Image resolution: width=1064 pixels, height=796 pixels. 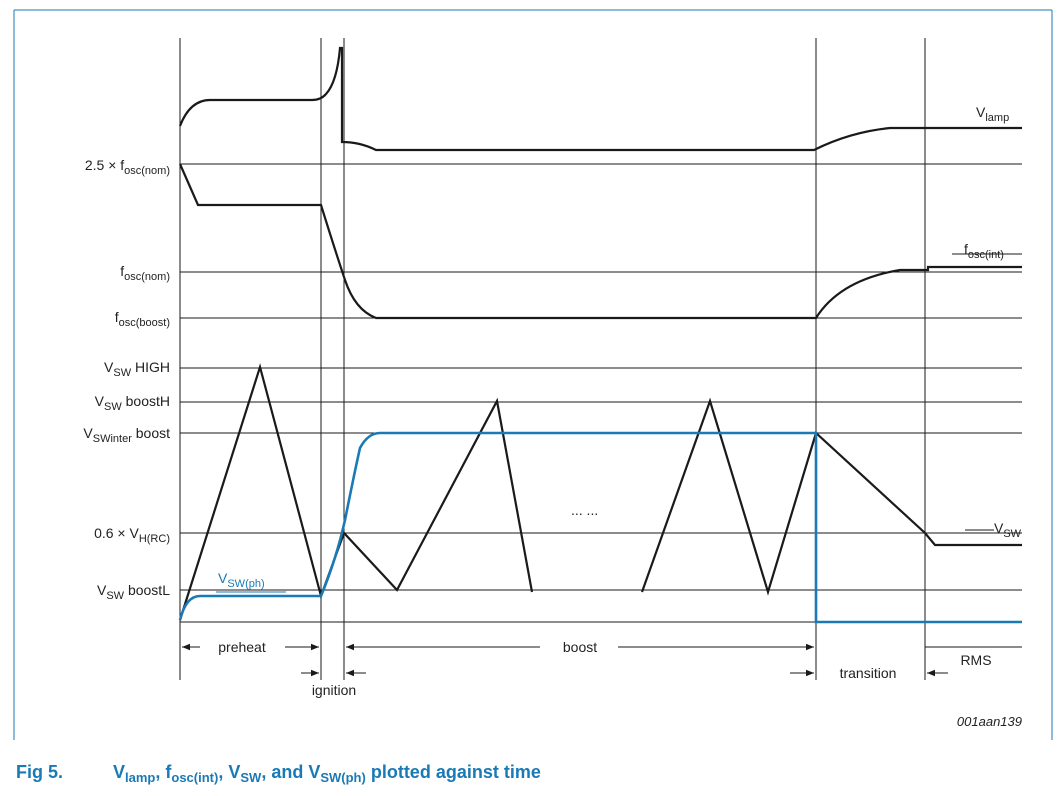 I want to click on phase-ignition: ignition, so click(x=334, y=690).